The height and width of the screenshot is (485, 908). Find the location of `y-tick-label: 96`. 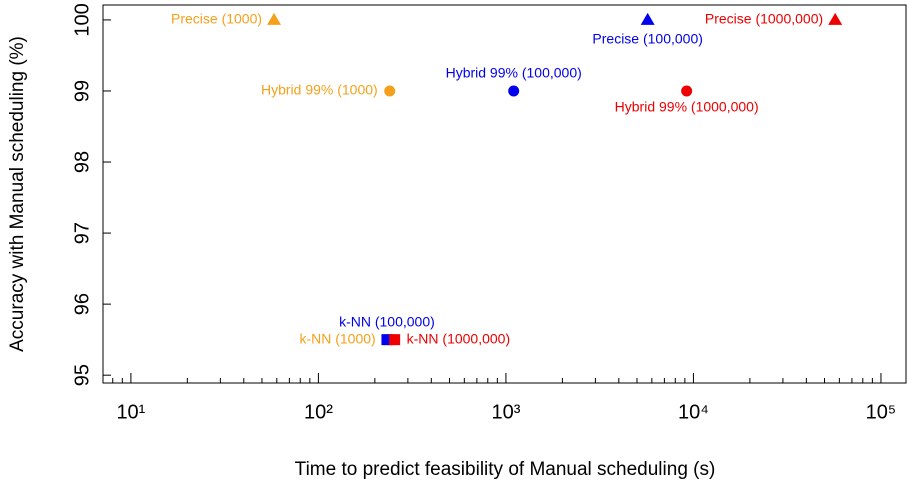

y-tick-label: 96 is located at coordinates (82, 304).